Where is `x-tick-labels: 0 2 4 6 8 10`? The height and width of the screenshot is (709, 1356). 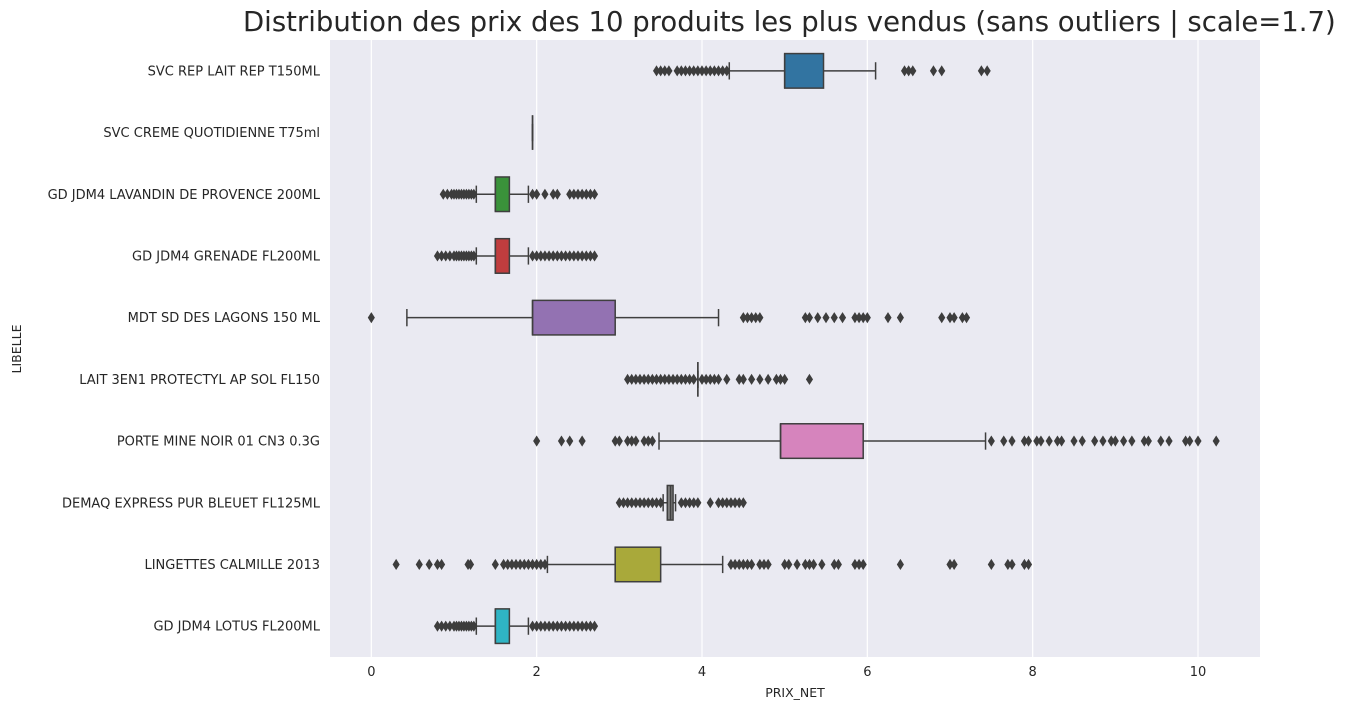
x-tick-labels: 0 2 4 6 8 10 is located at coordinates (786, 672).